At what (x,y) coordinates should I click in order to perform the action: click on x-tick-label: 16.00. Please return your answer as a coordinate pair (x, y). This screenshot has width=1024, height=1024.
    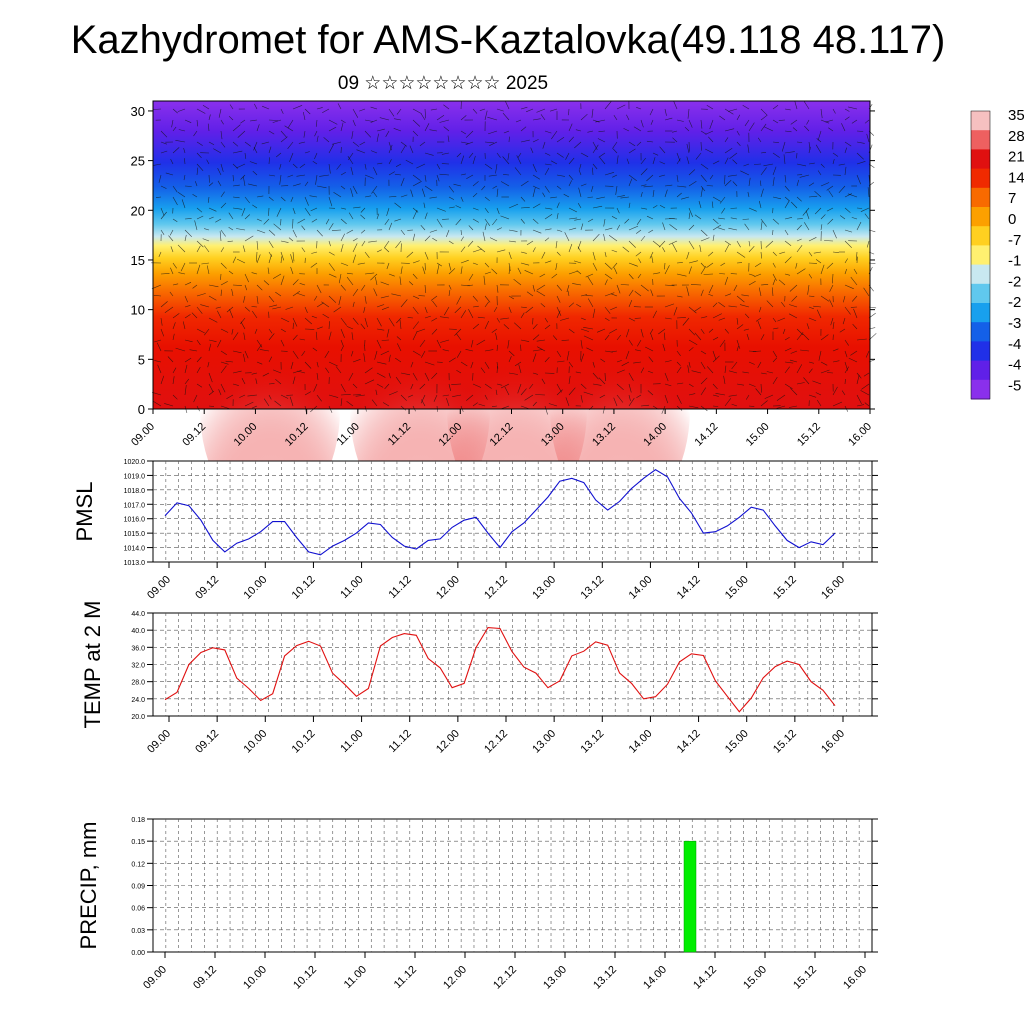
    Looking at the image, I should click on (833, 588).